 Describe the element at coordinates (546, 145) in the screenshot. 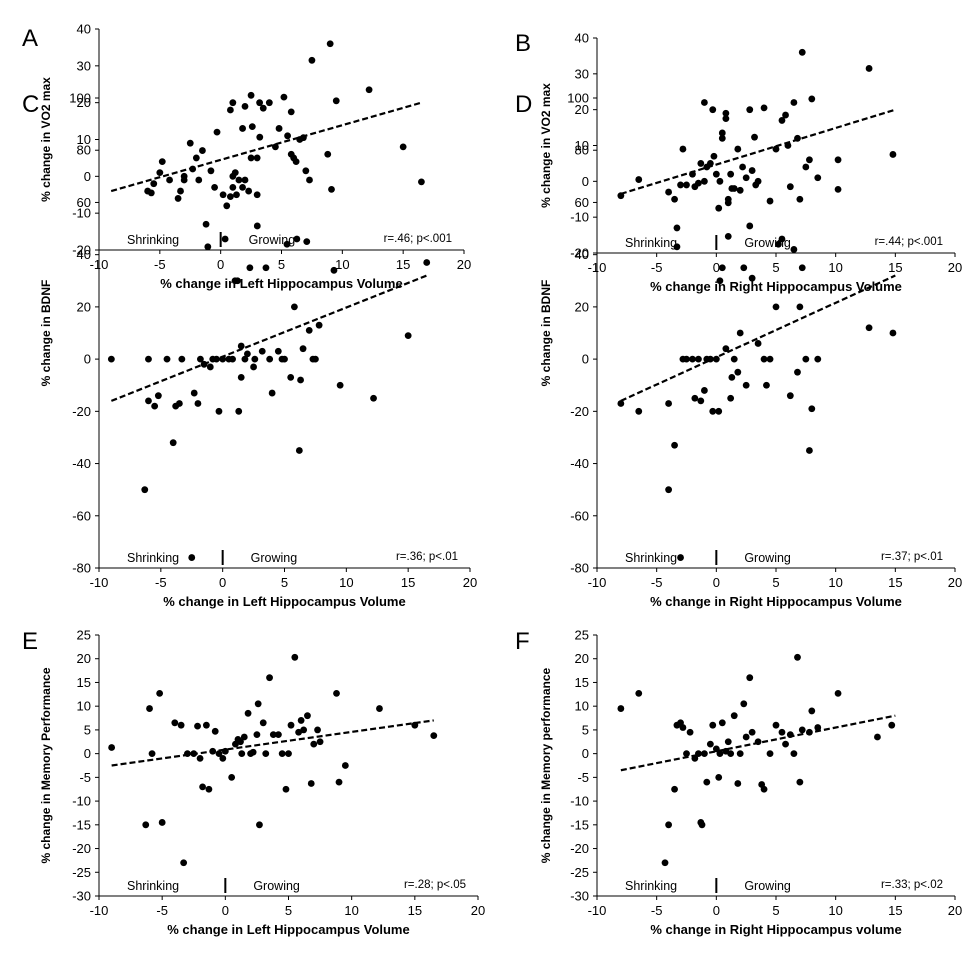

I see `y-axis-title: % change in VO2 max` at that location.